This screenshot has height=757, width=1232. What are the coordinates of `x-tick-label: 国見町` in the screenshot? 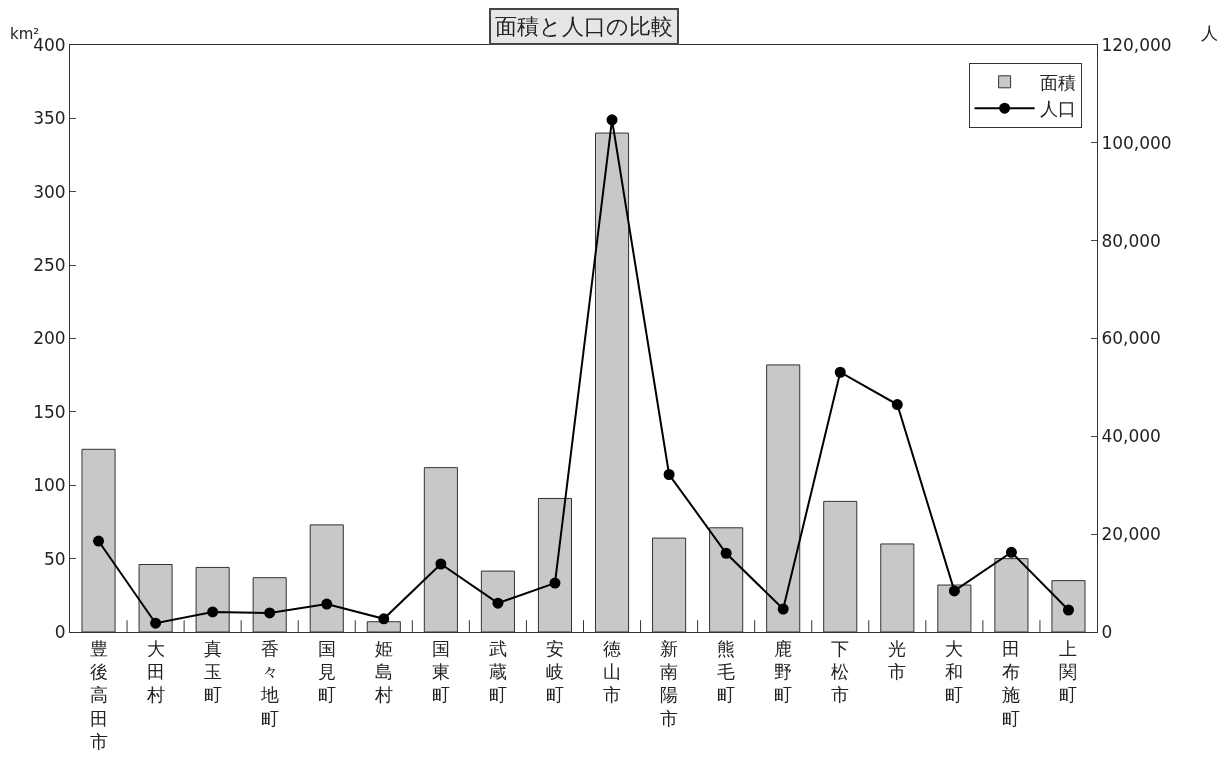 It's located at (326, 671).